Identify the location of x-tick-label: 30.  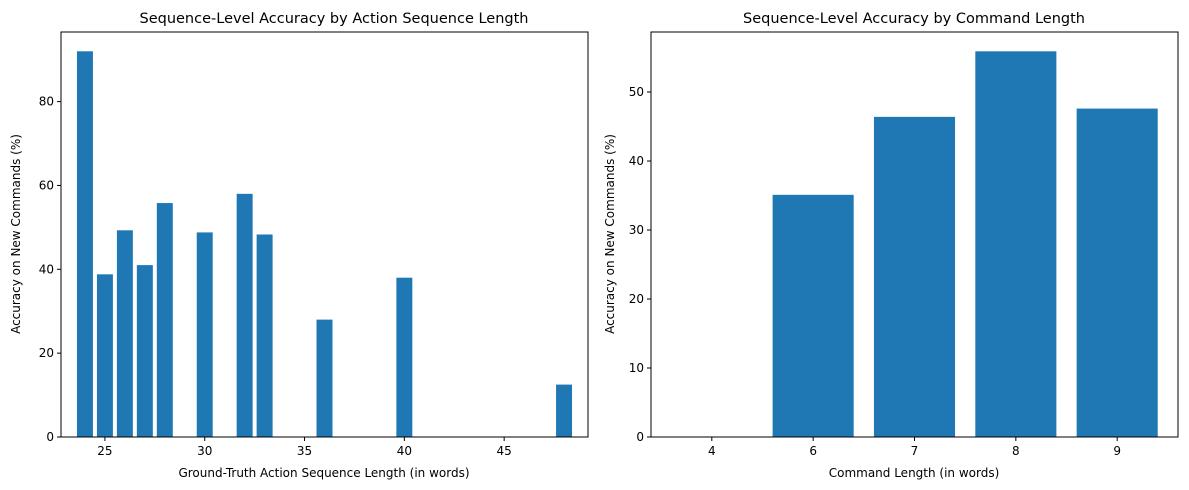
(204, 451).